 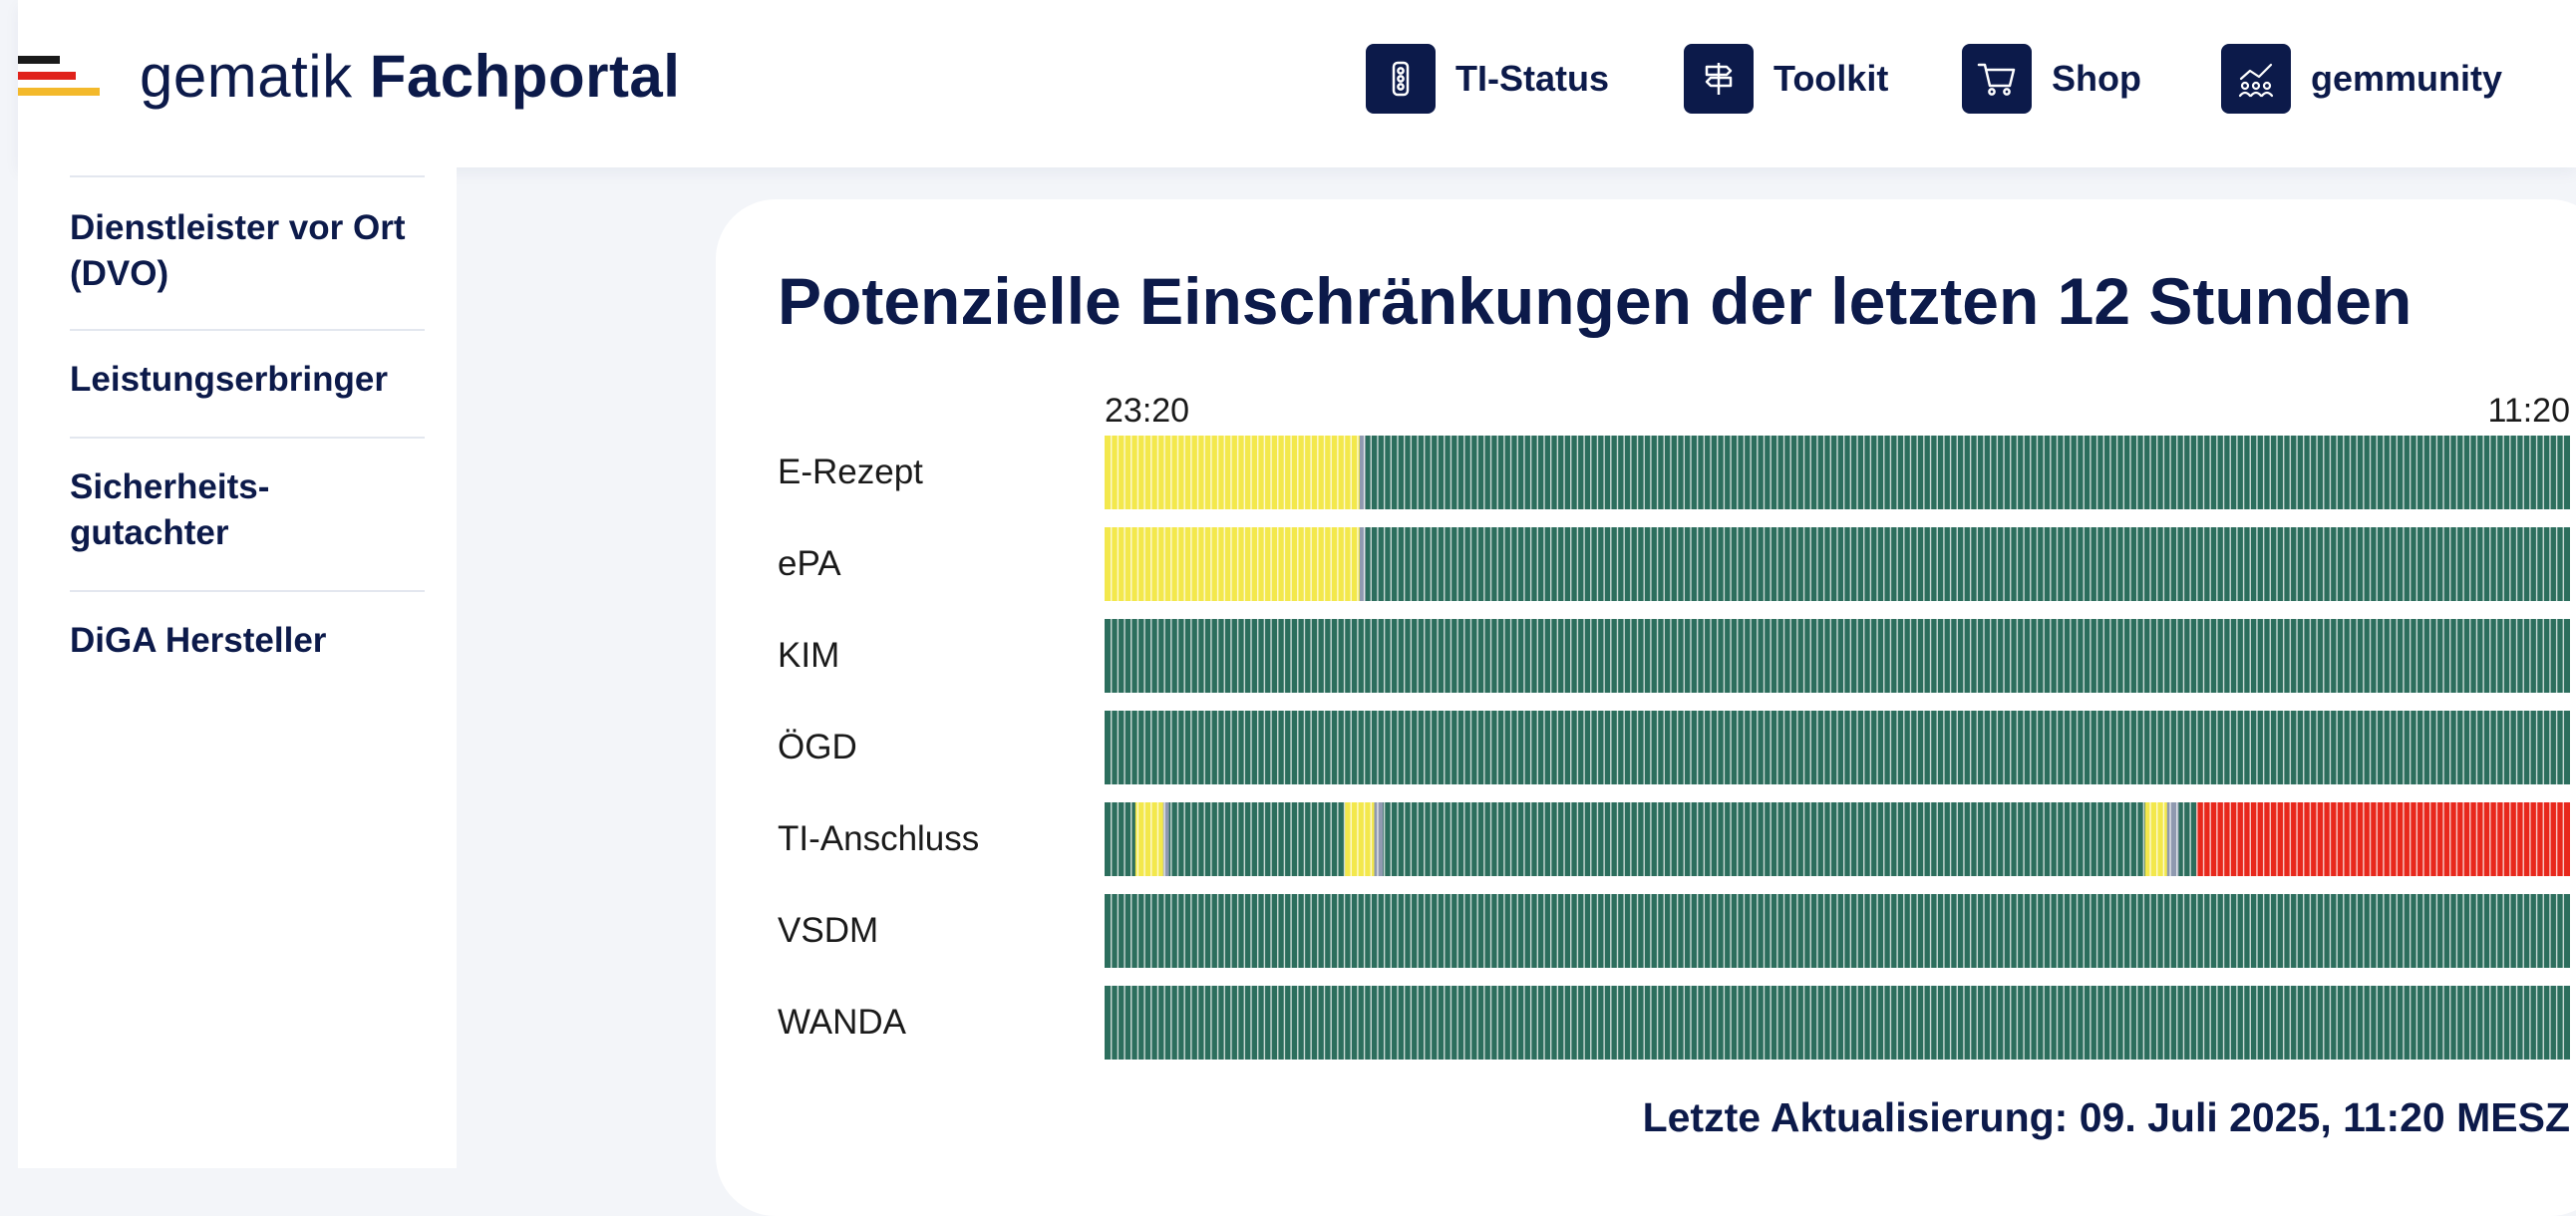 I want to click on nav-toolkit: Toolkit, so click(x=1786, y=79).